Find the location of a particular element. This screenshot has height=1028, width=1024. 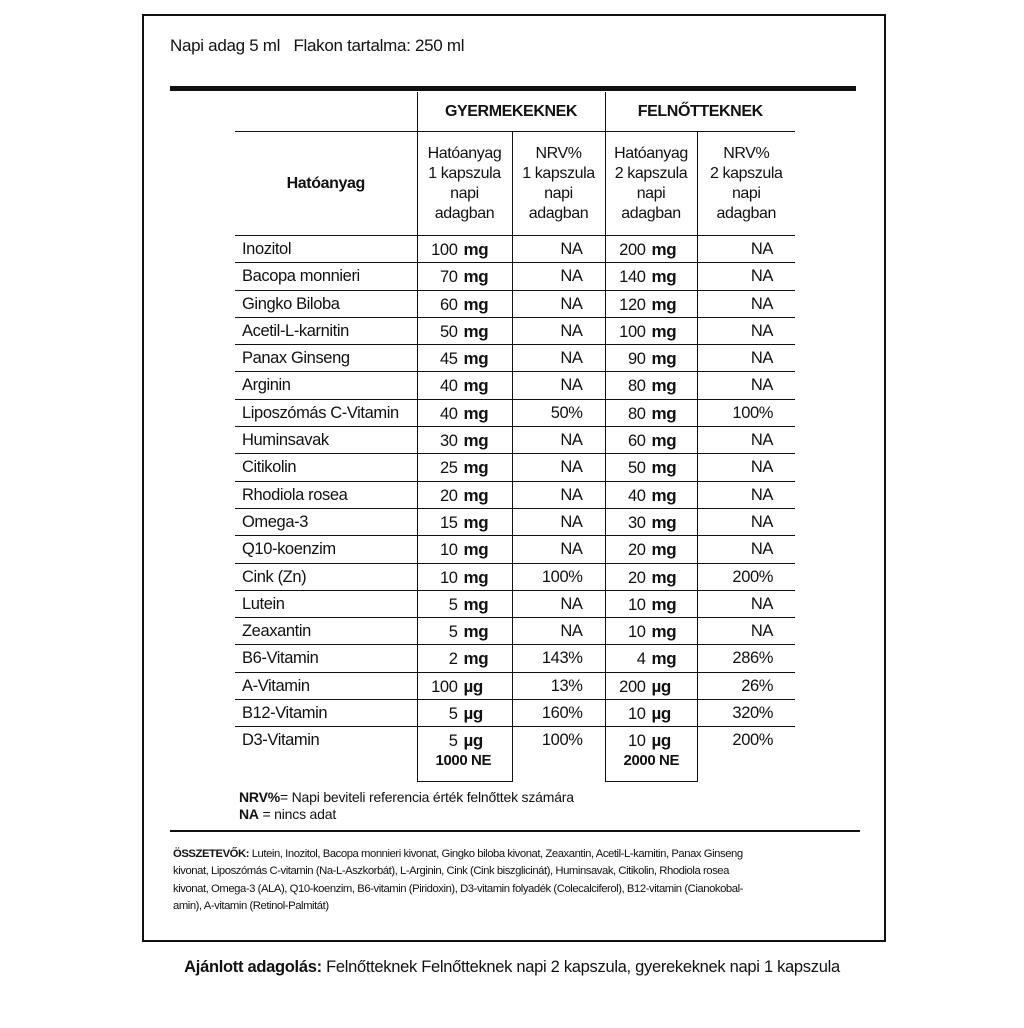

amount-cell: 120 mg is located at coordinates (651, 304).